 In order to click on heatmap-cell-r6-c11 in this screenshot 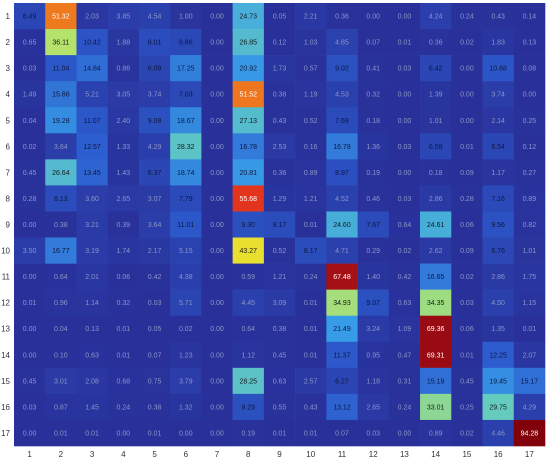, I will do `click(342, 146)`.